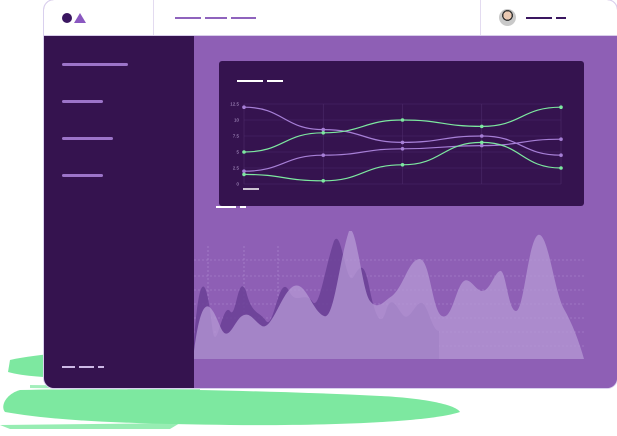  Describe the element at coordinates (67, 18) in the screenshot. I see `logo-circle-icon` at that location.